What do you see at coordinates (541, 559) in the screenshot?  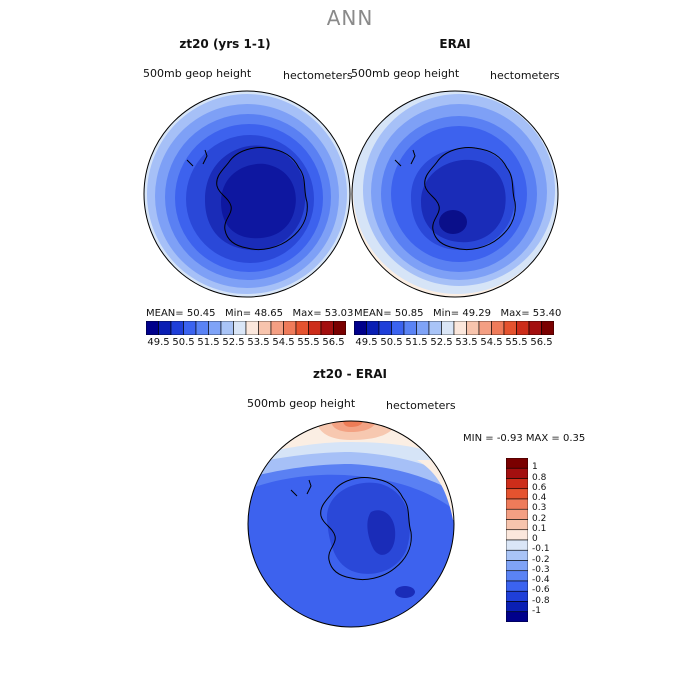 I see `colorbar-tick-label: -0.2` at bounding box center [541, 559].